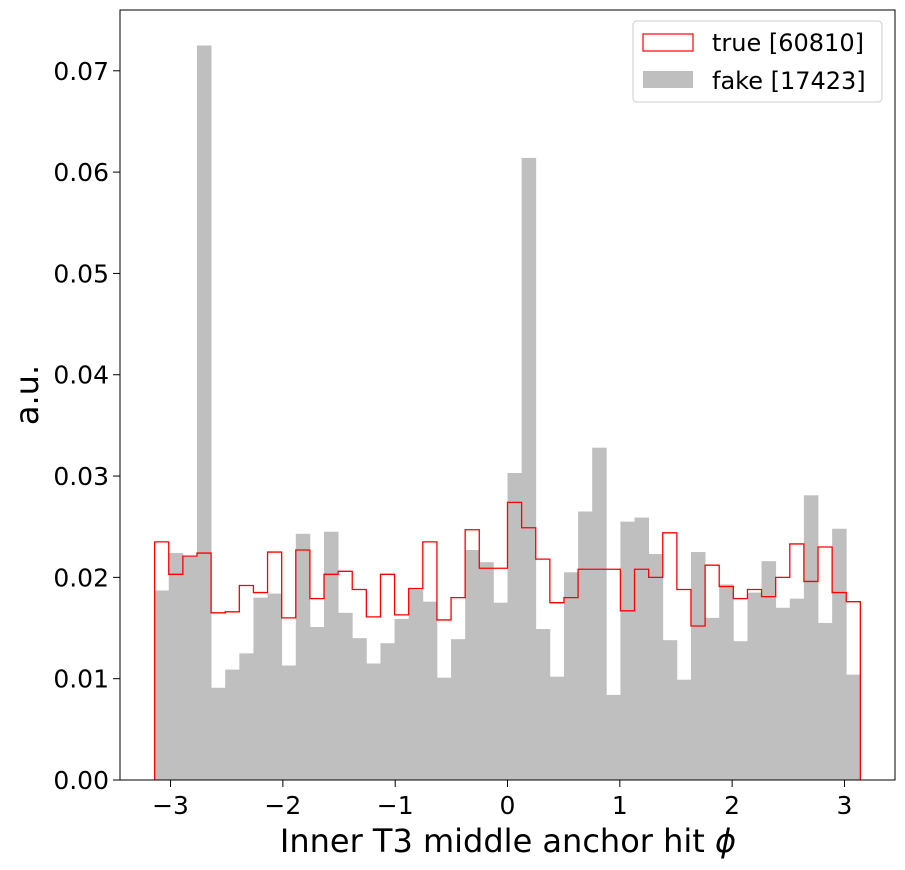 The height and width of the screenshot is (870, 905). What do you see at coordinates (81, 476) in the screenshot?
I see `y-tick-label: 0.03` at bounding box center [81, 476].